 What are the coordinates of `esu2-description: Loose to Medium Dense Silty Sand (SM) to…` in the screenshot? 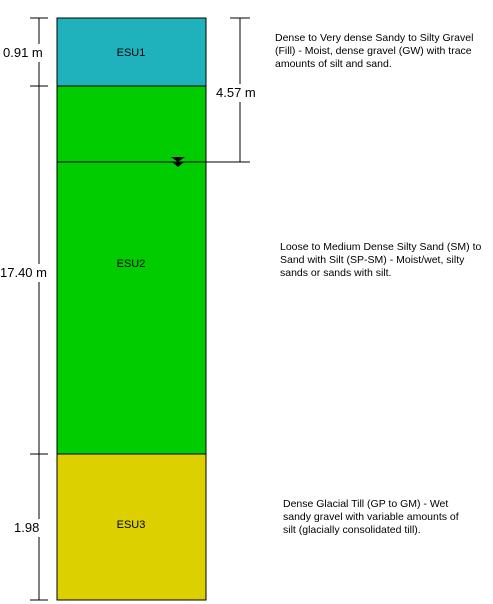 It's located at (381, 260).